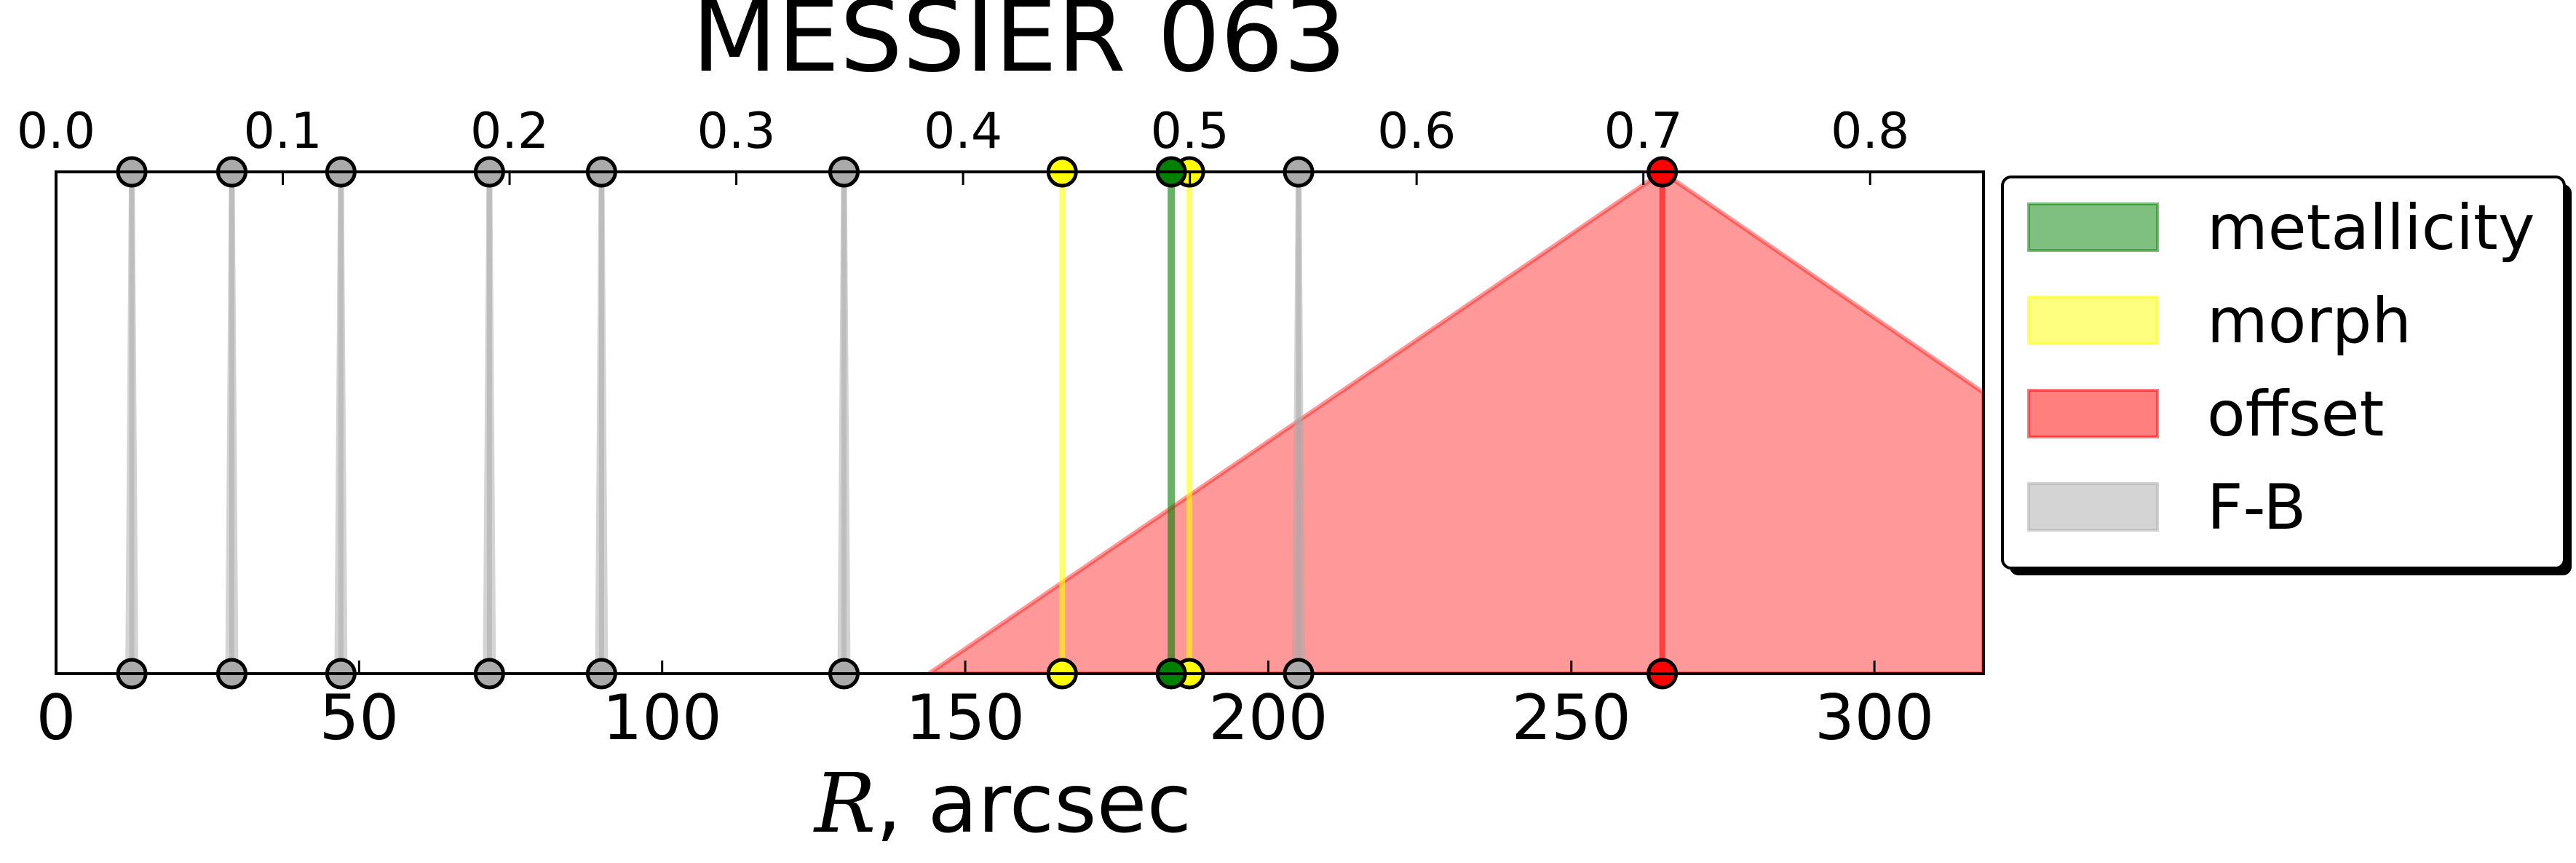 The width and height of the screenshot is (2576, 863). Describe the element at coordinates (965, 718) in the screenshot. I see `x-tick-label: 150` at that location.